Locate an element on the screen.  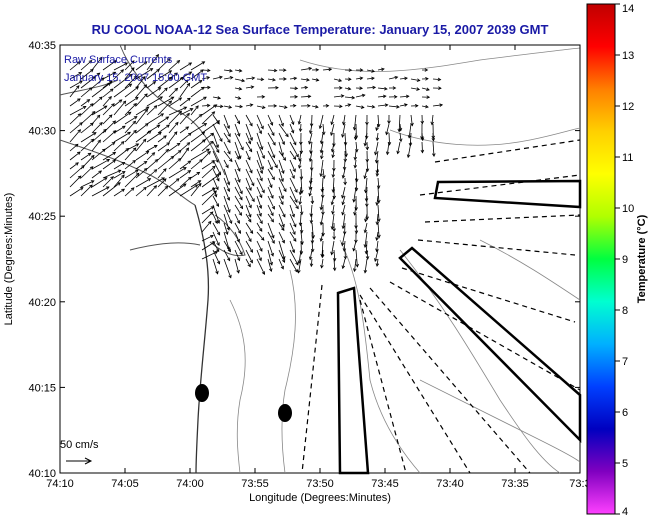
x-tick-label: 74:10 is located at coordinates (60, 484).